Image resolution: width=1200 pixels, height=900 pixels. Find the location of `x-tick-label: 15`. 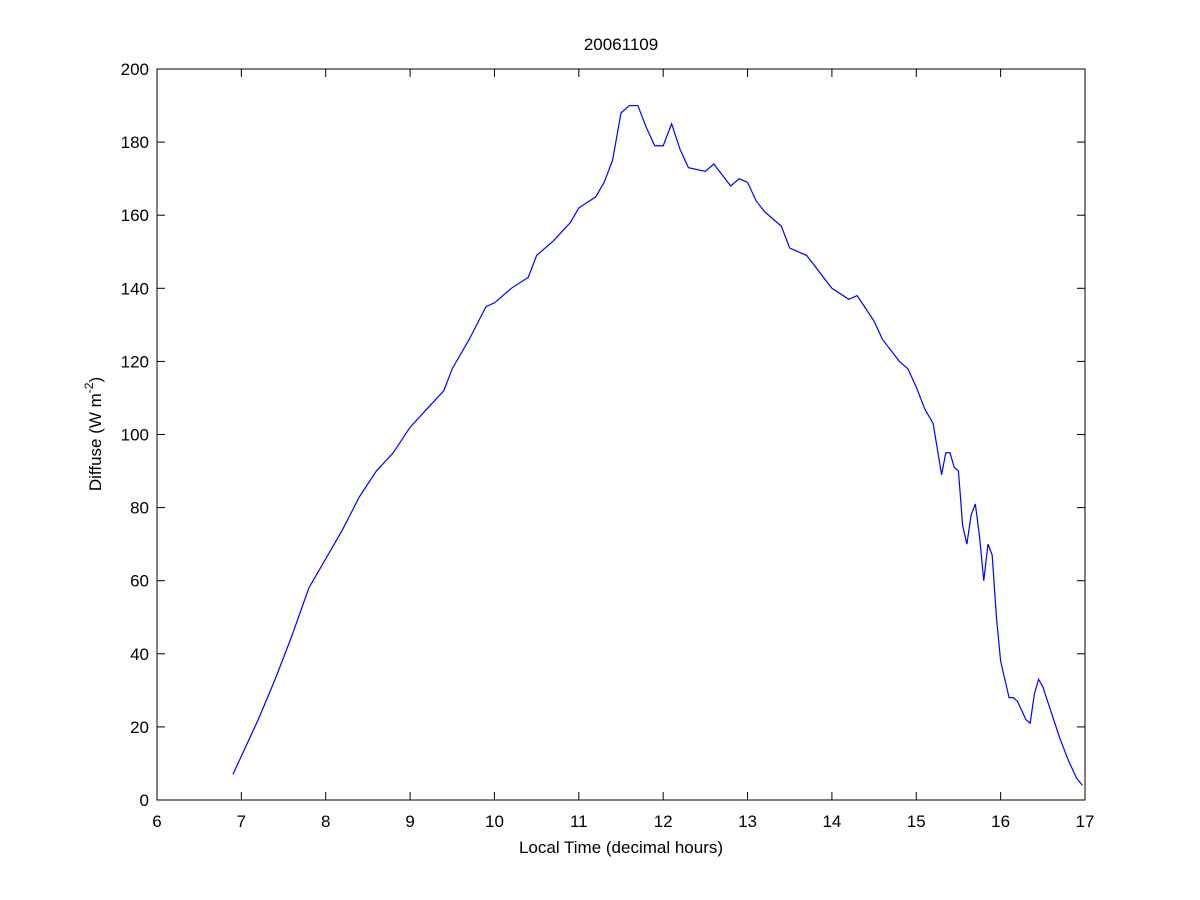

x-tick-label: 15 is located at coordinates (916, 821).